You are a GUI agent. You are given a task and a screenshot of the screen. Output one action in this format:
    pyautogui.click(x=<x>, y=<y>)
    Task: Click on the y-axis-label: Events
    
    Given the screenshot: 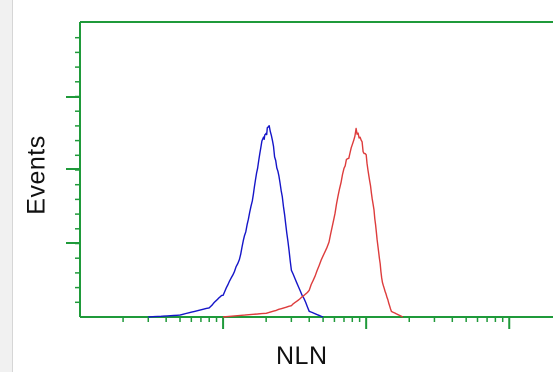 What is the action you would take?
    pyautogui.click(x=37, y=175)
    